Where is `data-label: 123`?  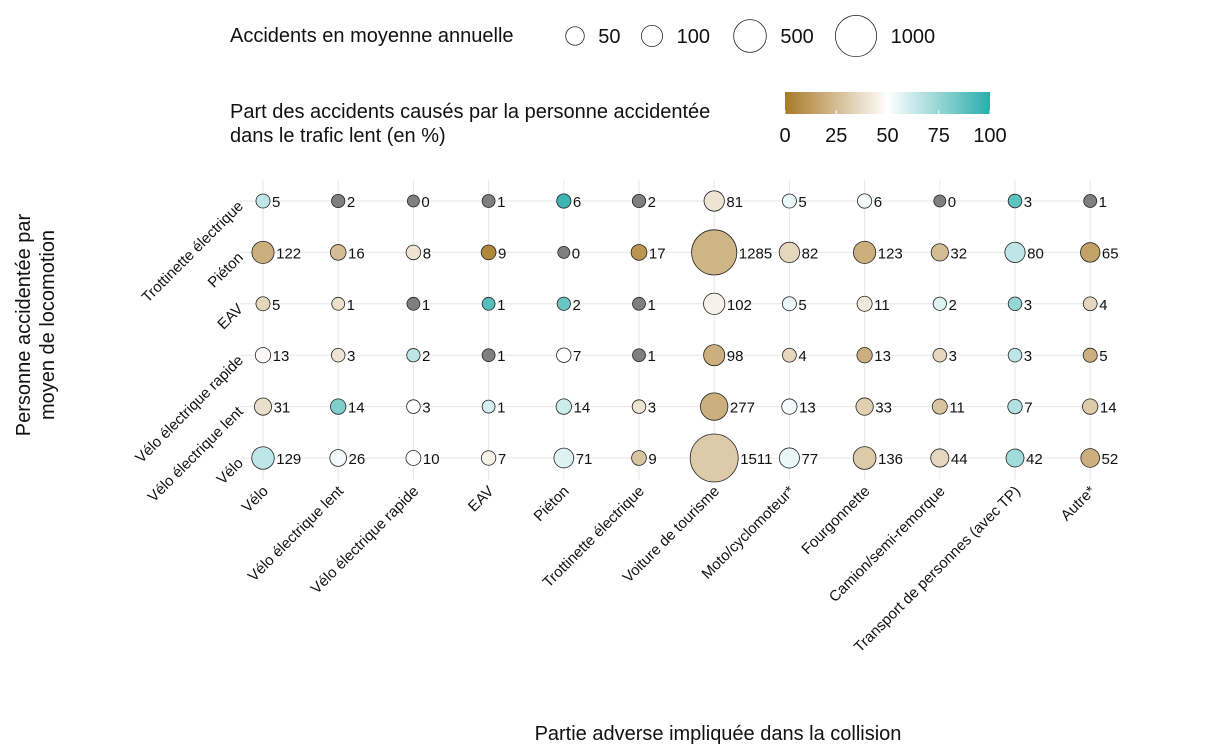
data-label: 123 is located at coordinates (890, 253).